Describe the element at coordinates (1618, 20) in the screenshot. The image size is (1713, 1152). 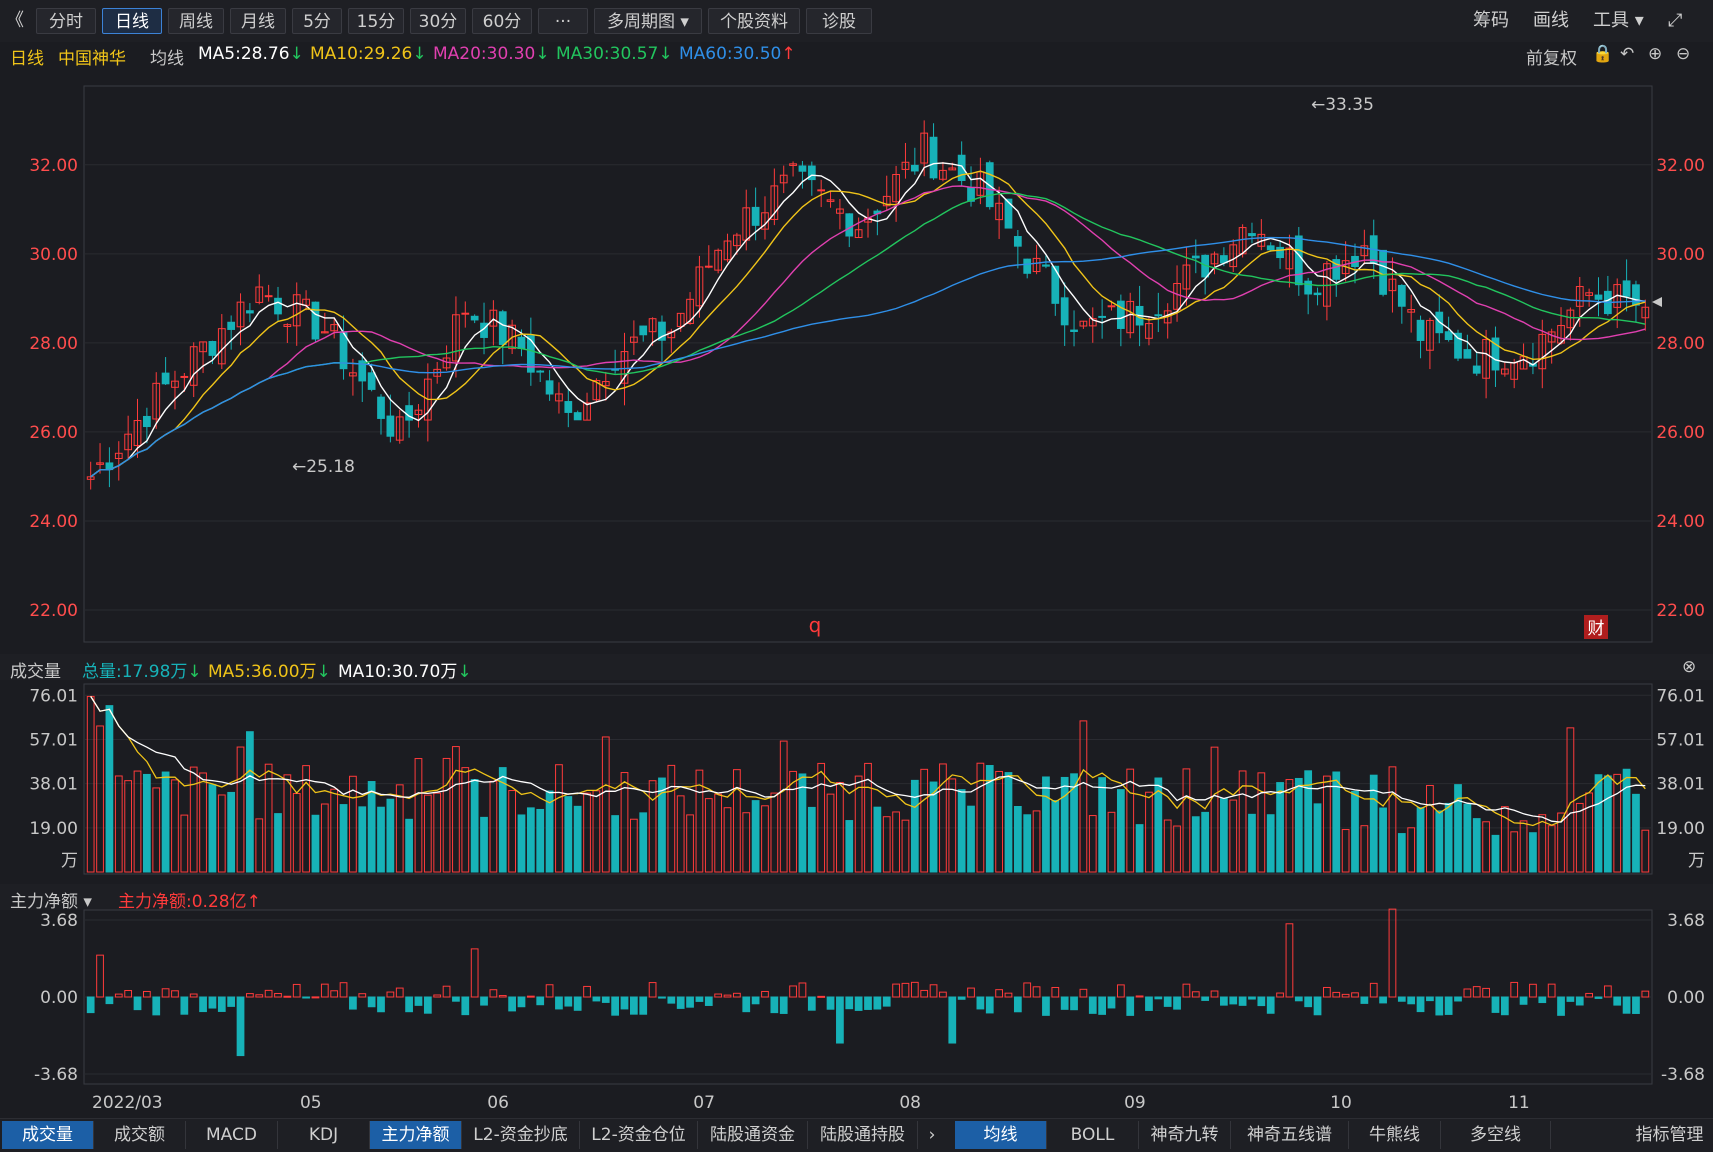
I see `tools-button: 工具 ▾` at that location.